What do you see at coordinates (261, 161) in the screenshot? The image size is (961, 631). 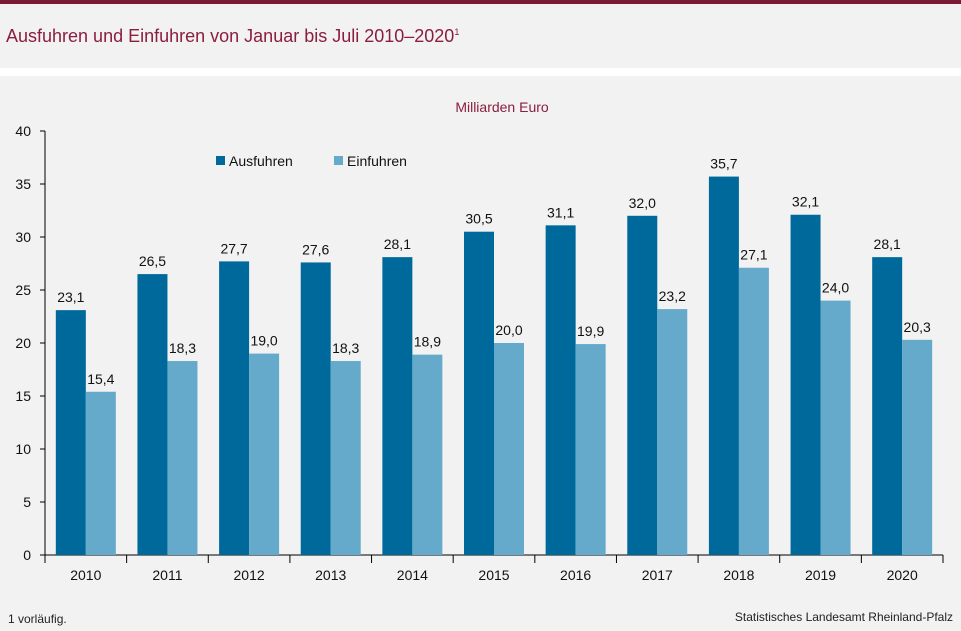 I see `legend-label-ausfuhren: Ausfuhren` at bounding box center [261, 161].